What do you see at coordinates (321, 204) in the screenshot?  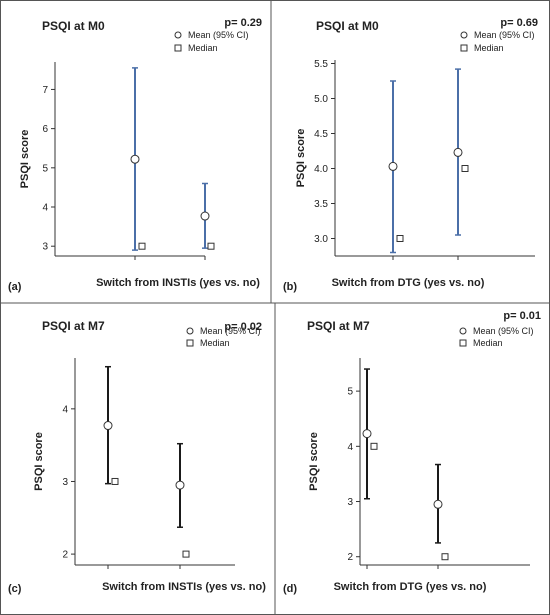 I see `y-tick-label: 3.5` at bounding box center [321, 204].